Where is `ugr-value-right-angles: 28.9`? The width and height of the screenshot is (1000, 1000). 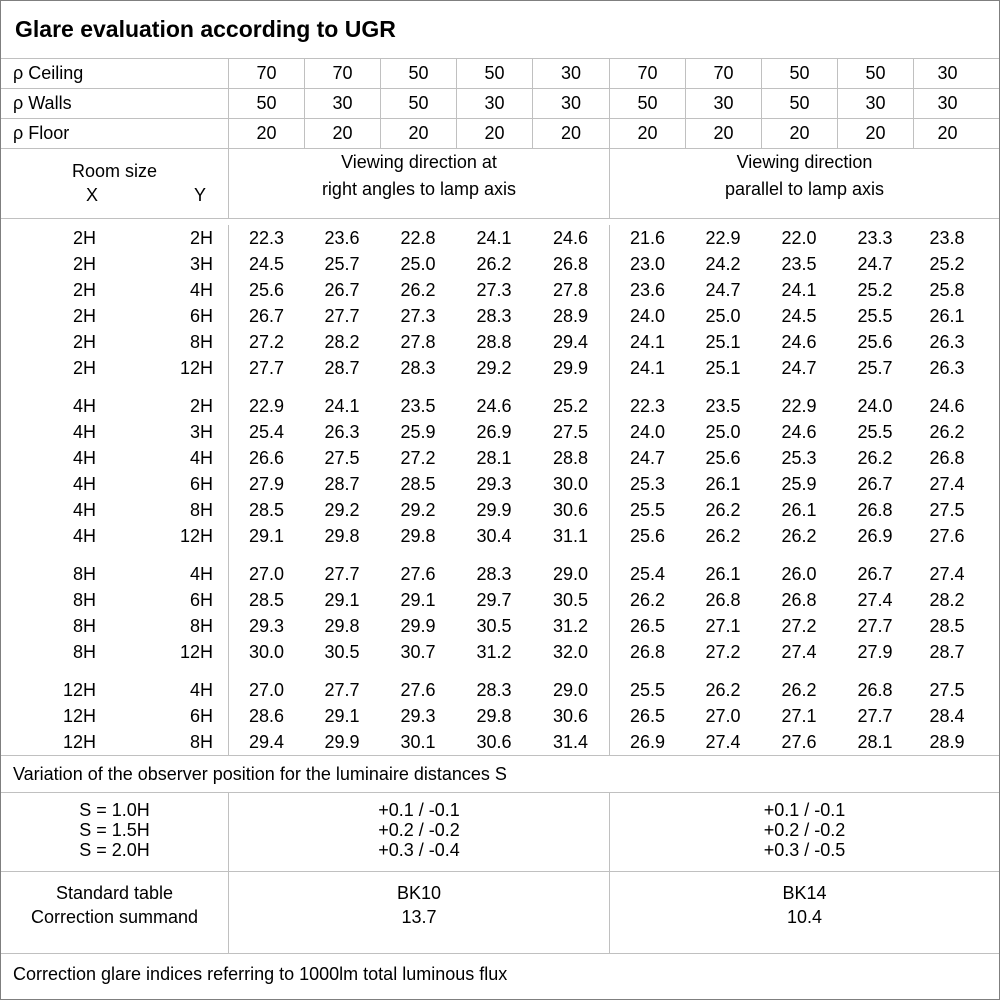
ugr-value-right-angles: 28.9 is located at coordinates (570, 316).